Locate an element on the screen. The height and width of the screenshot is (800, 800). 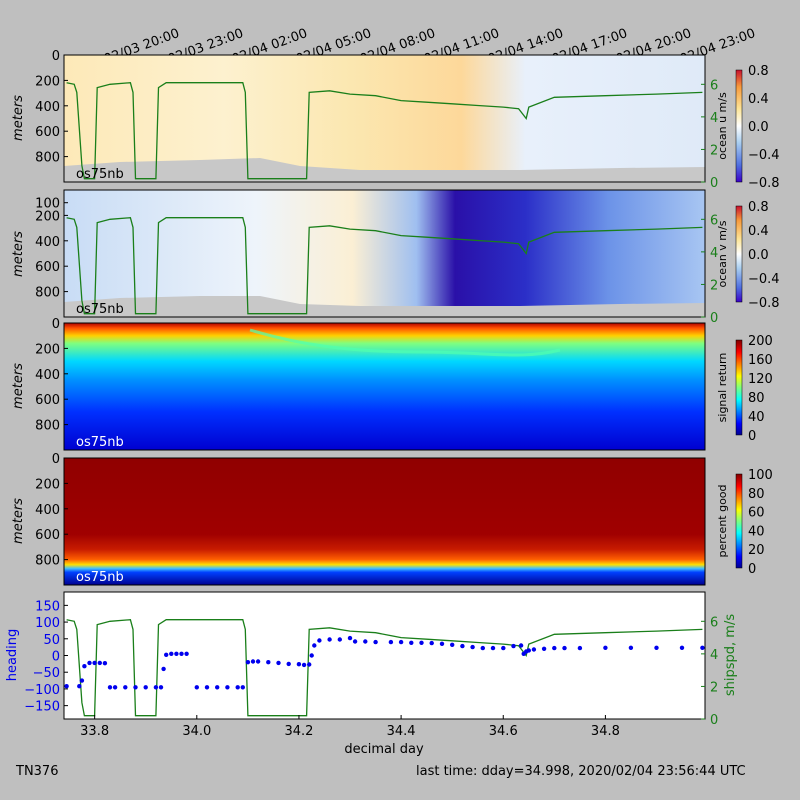
heading-tick-label: 0 is located at coordinates (56, 657).